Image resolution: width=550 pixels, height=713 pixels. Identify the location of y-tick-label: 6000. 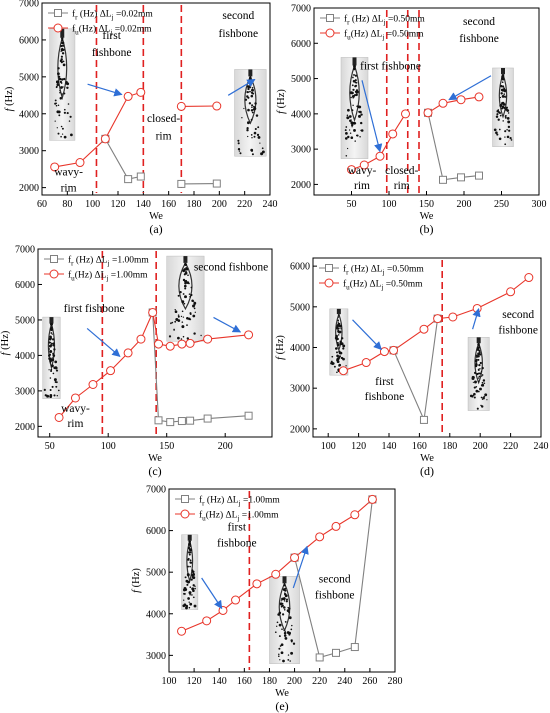
(25, 285).